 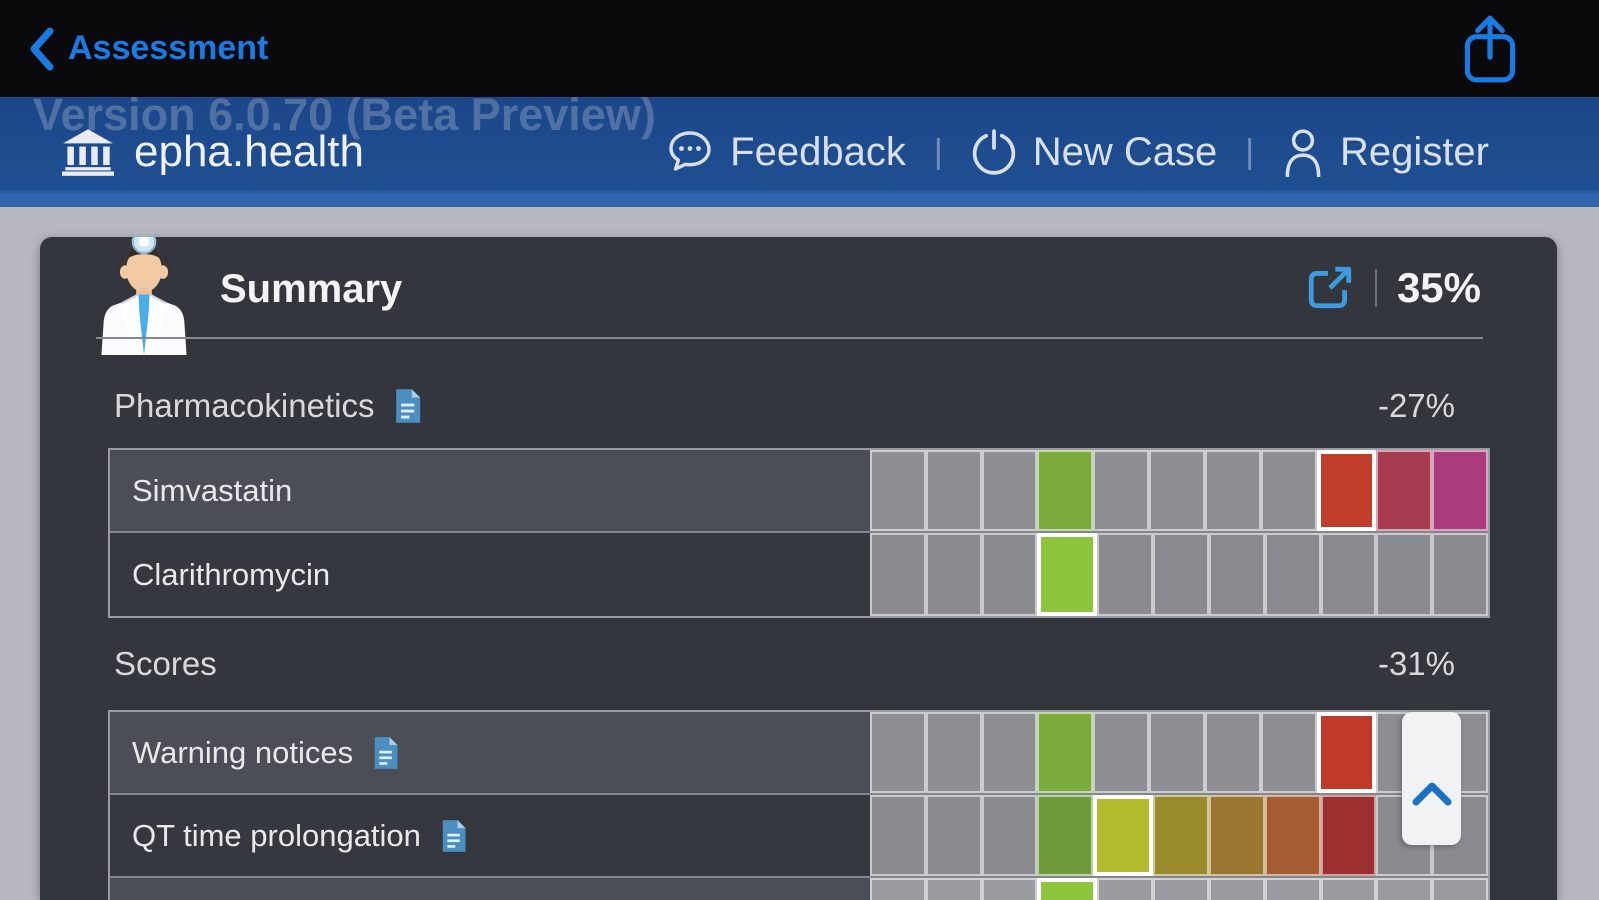 I want to click on ios-nav-bar: Assessment, so click(x=799, y=48).